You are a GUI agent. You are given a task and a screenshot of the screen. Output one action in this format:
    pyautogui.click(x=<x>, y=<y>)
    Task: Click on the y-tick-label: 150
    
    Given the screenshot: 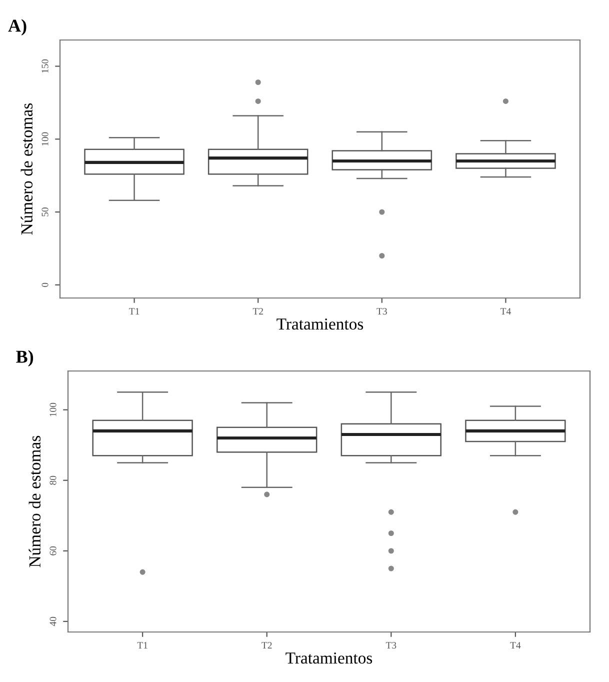 What is the action you would take?
    pyautogui.click(x=45, y=66)
    